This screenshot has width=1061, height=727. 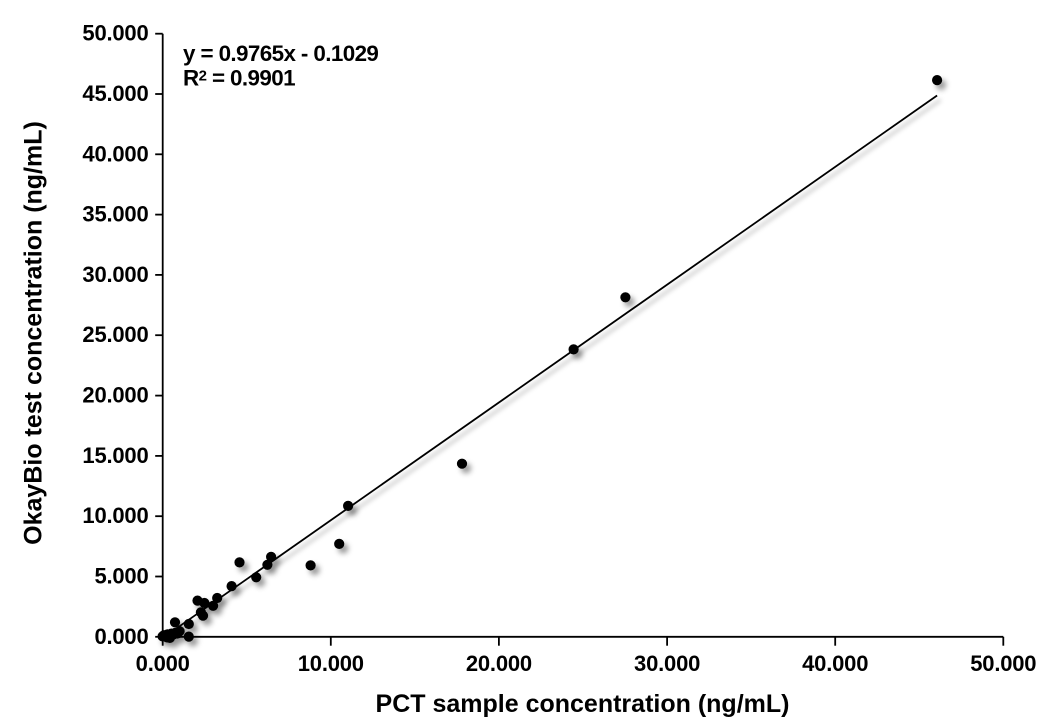 What do you see at coordinates (115, 93) in the screenshot?
I see `svg-text: 45.000` at bounding box center [115, 93].